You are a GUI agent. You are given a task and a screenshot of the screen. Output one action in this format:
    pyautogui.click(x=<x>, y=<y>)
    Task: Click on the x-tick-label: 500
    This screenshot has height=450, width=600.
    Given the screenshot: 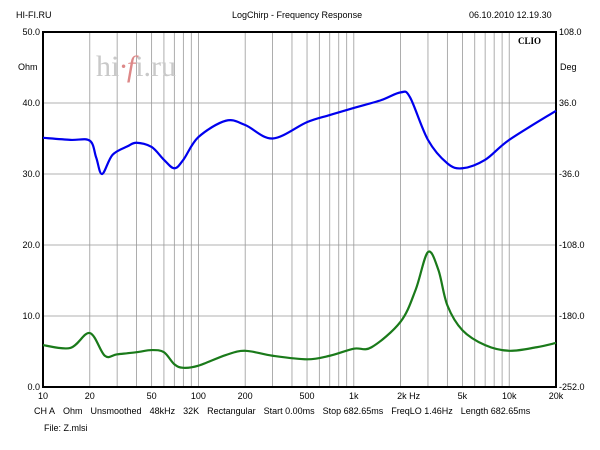 What is the action you would take?
    pyautogui.click(x=307, y=396)
    